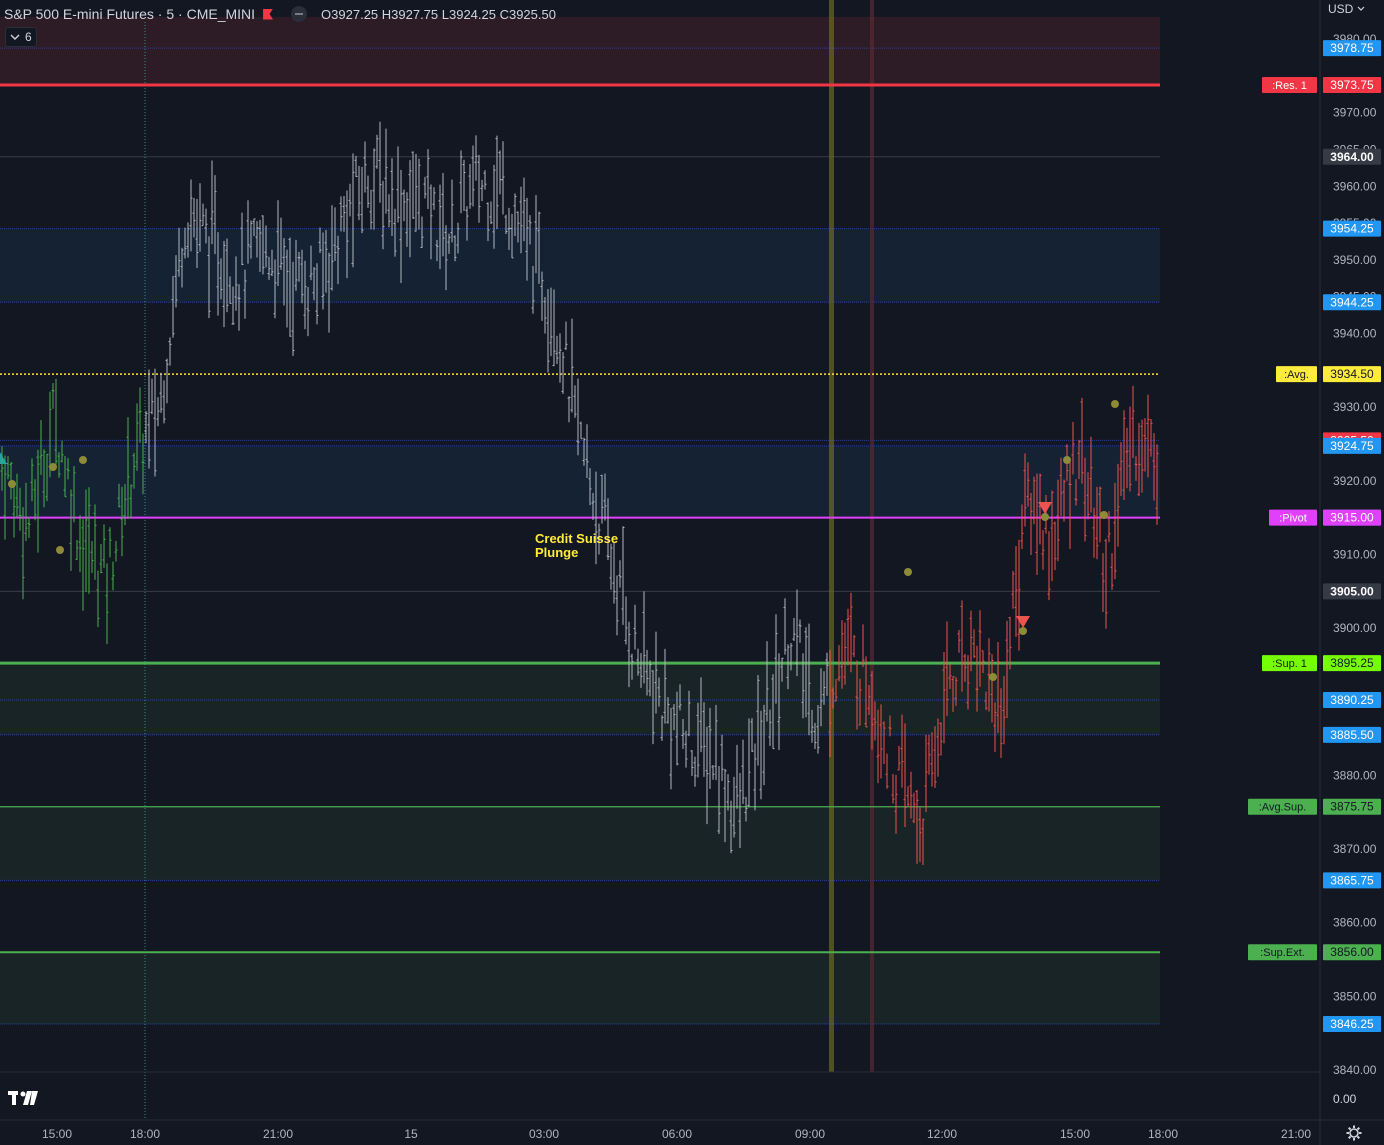 This screenshot has width=1384, height=1145. What do you see at coordinates (411, 1134) in the screenshot?
I see `time-tick-label: 15` at bounding box center [411, 1134].